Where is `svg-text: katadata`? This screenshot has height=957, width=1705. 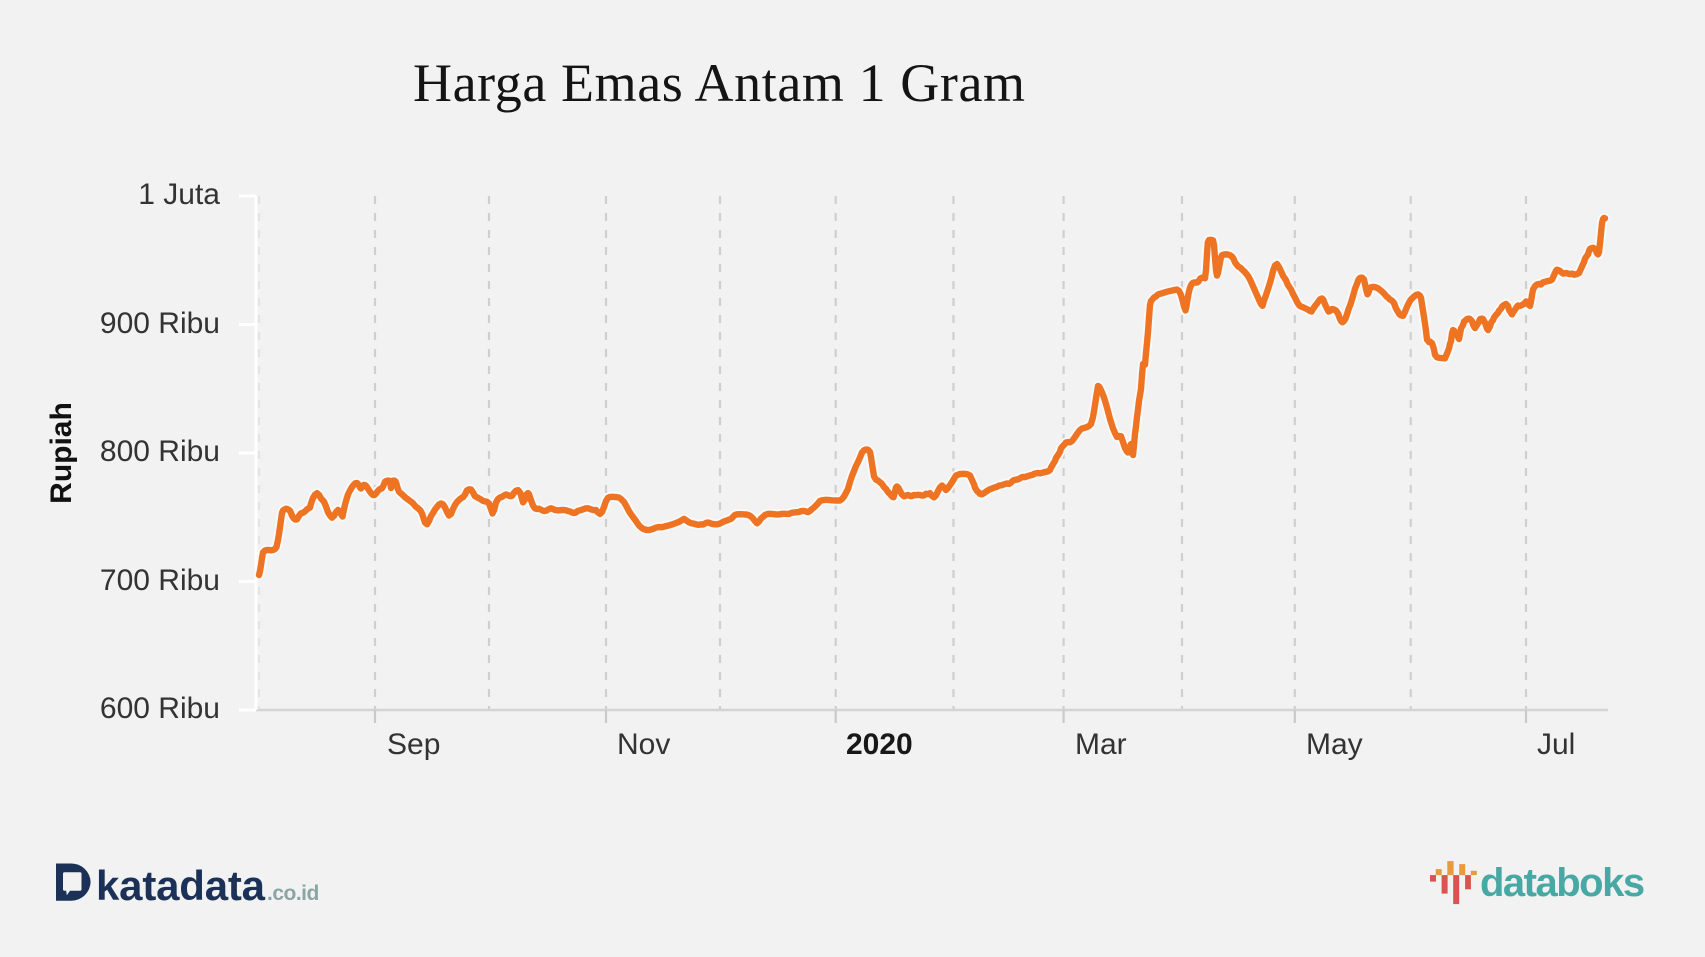
svg-text: katadata is located at coordinates (181, 883).